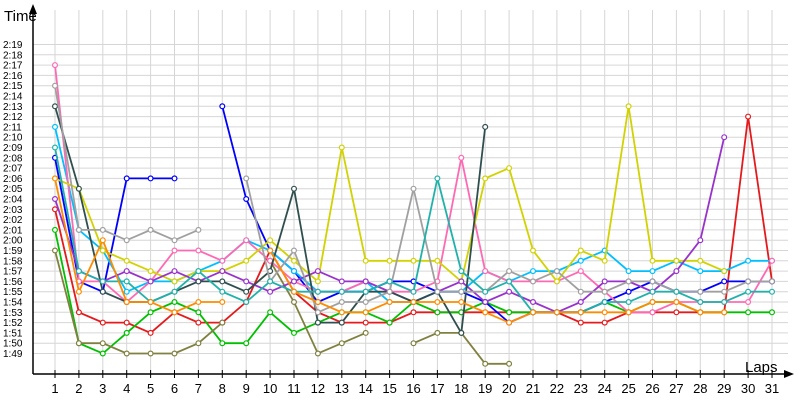 This screenshot has height=400, width=800. I want to click on y-tick-label: 2:07, so click(13, 169).